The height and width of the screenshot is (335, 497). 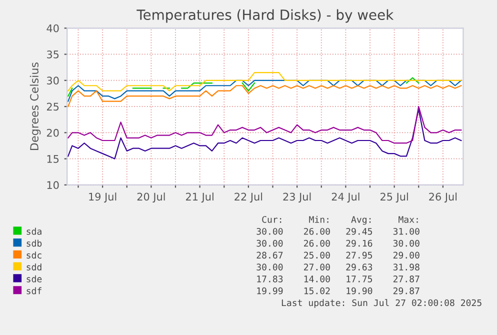 What do you see at coordinates (338, 267) in the screenshot?
I see `text: 30.00 27.00 29.63 31.98` at bounding box center [338, 267].